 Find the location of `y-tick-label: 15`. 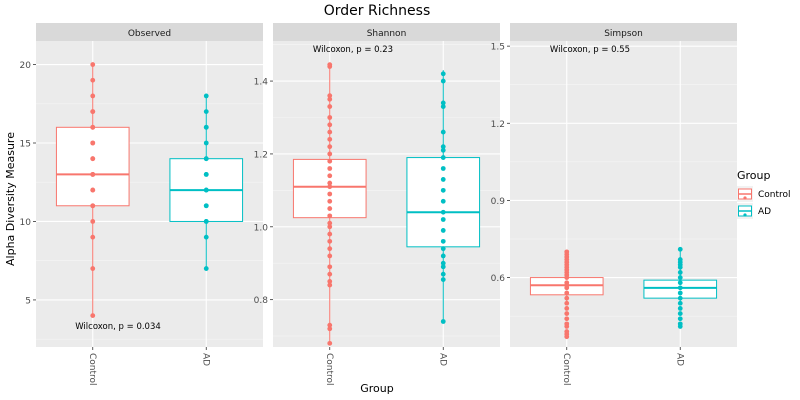

y-tick-label: 15 is located at coordinates (25, 145).